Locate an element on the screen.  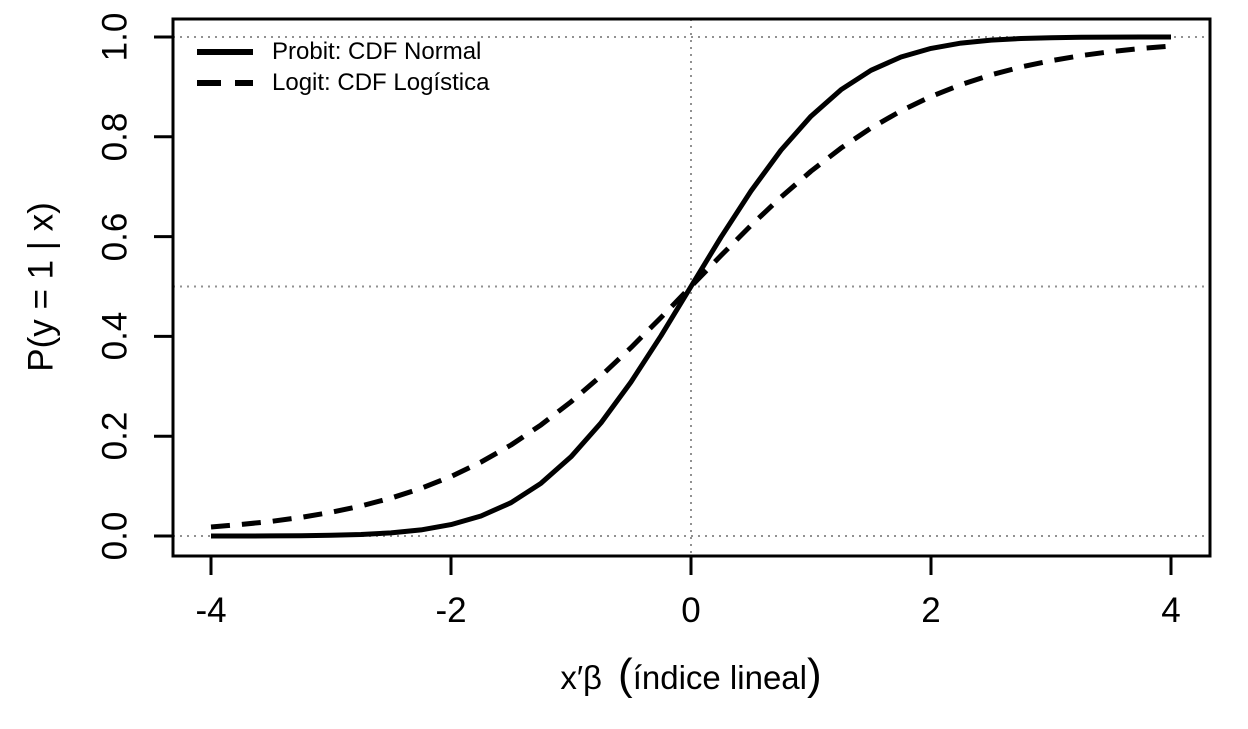
x-tick-label: 0 is located at coordinates (691, 610).